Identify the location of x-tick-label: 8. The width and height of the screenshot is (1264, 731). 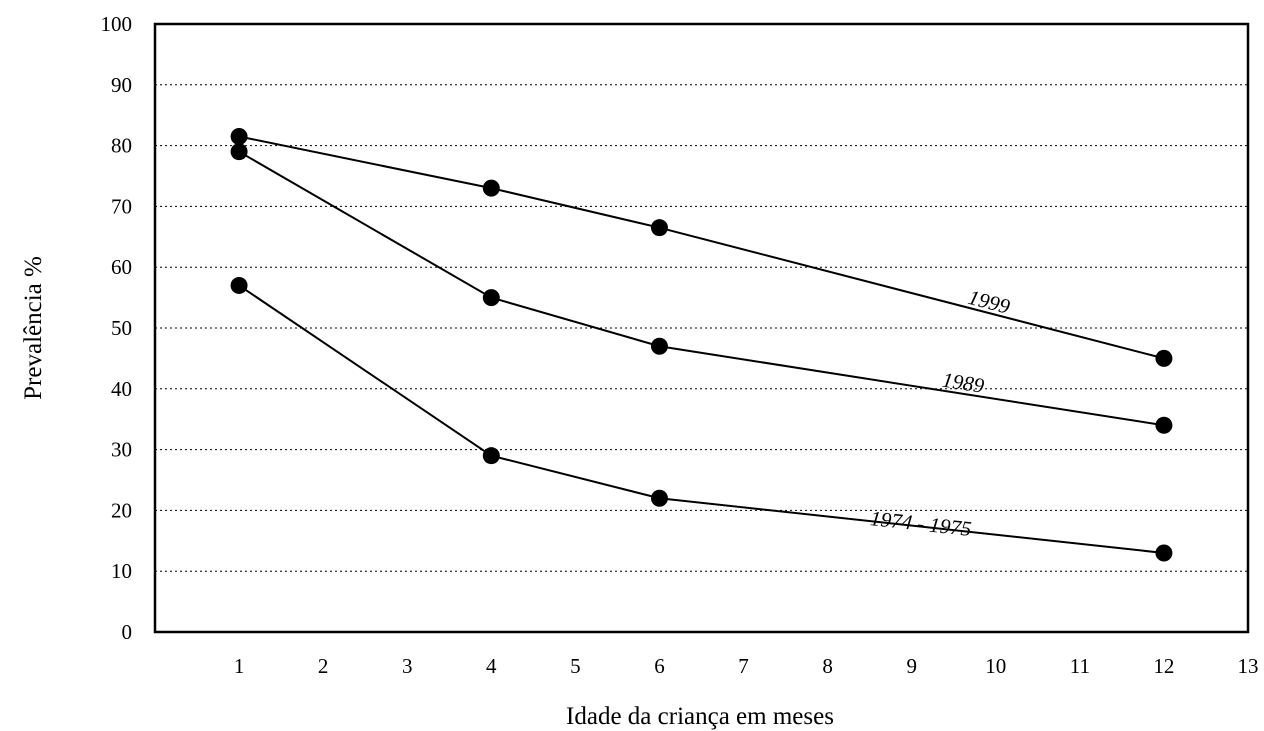
(827, 666).